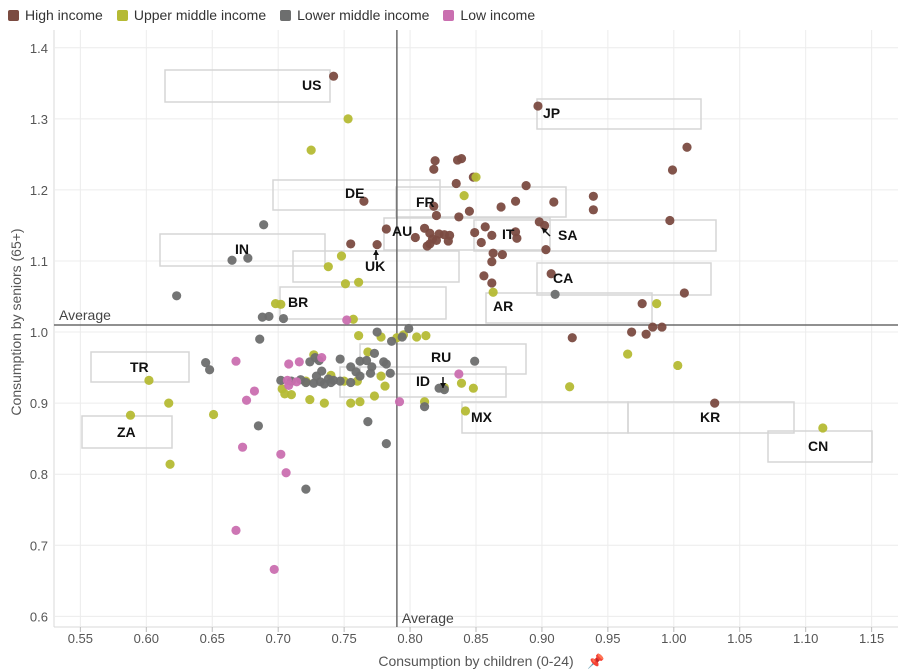 Image resolution: width=898 pixels, height=672 pixels. Describe the element at coordinates (545, 231) in the screenshot. I see `callout-arrowhead` at that location.